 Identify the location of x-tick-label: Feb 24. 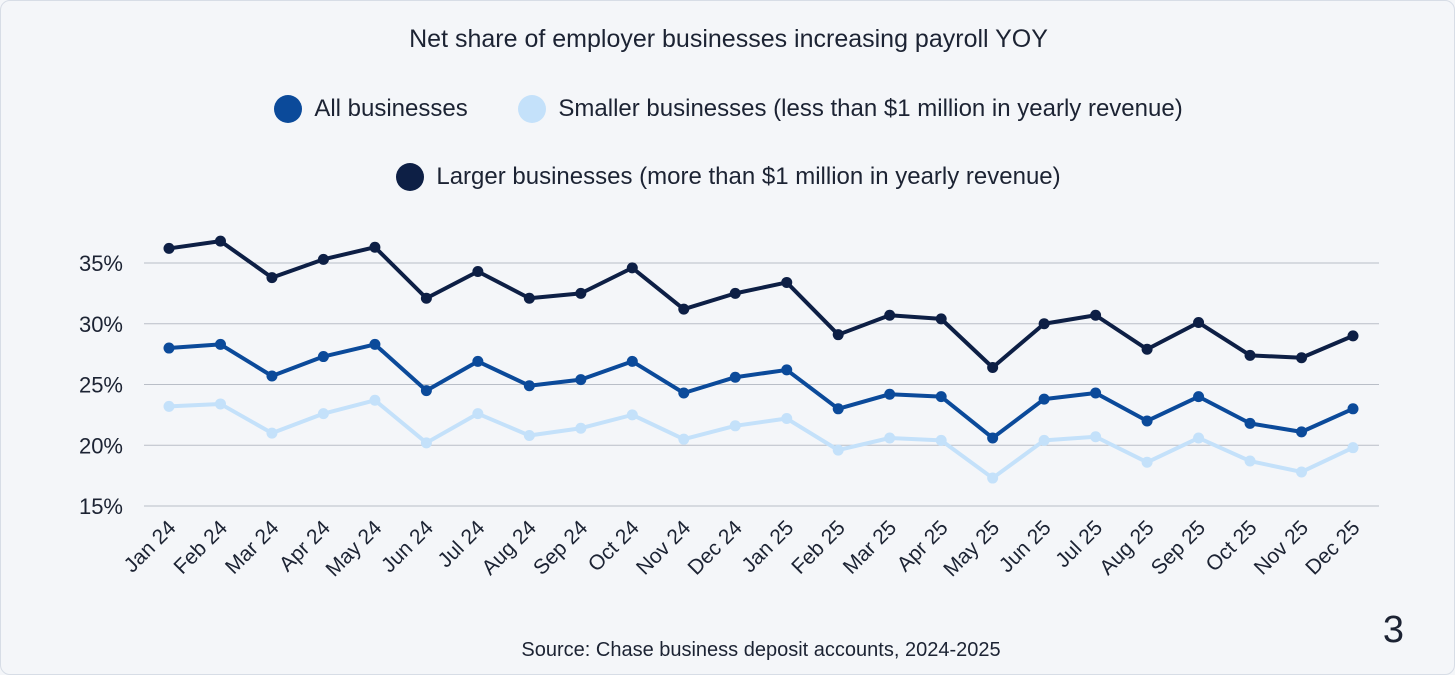
(201, 547).